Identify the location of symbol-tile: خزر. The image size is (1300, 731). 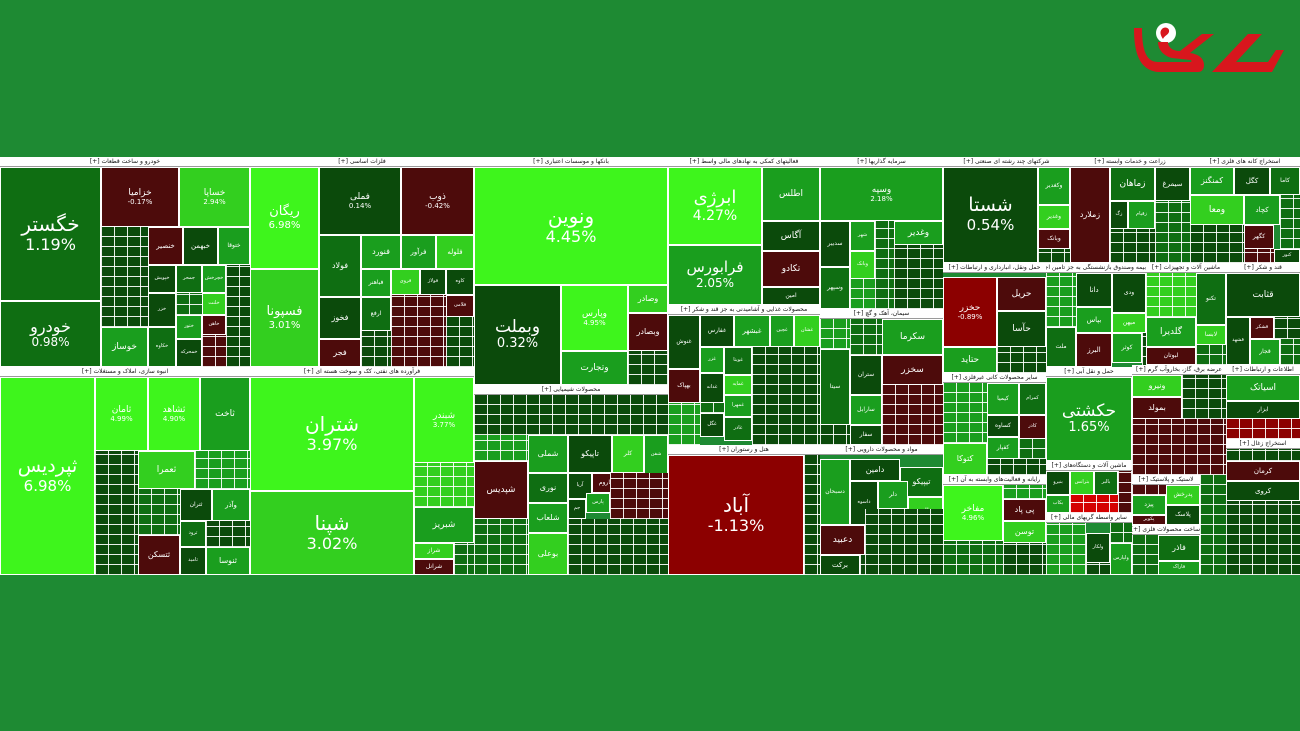
(162, 310).